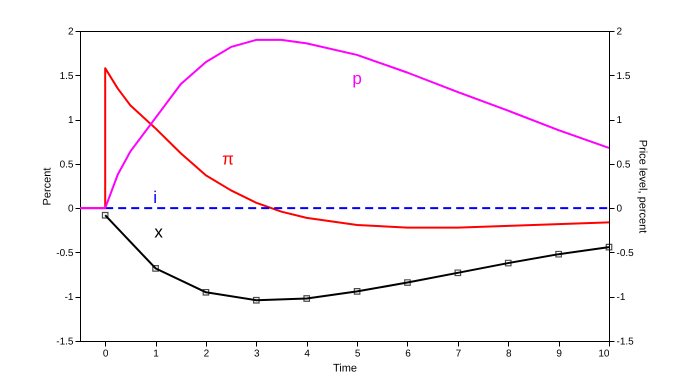 The height and width of the screenshot is (383, 680). Describe the element at coordinates (159, 232) in the screenshot. I see `series-label: x` at that location.